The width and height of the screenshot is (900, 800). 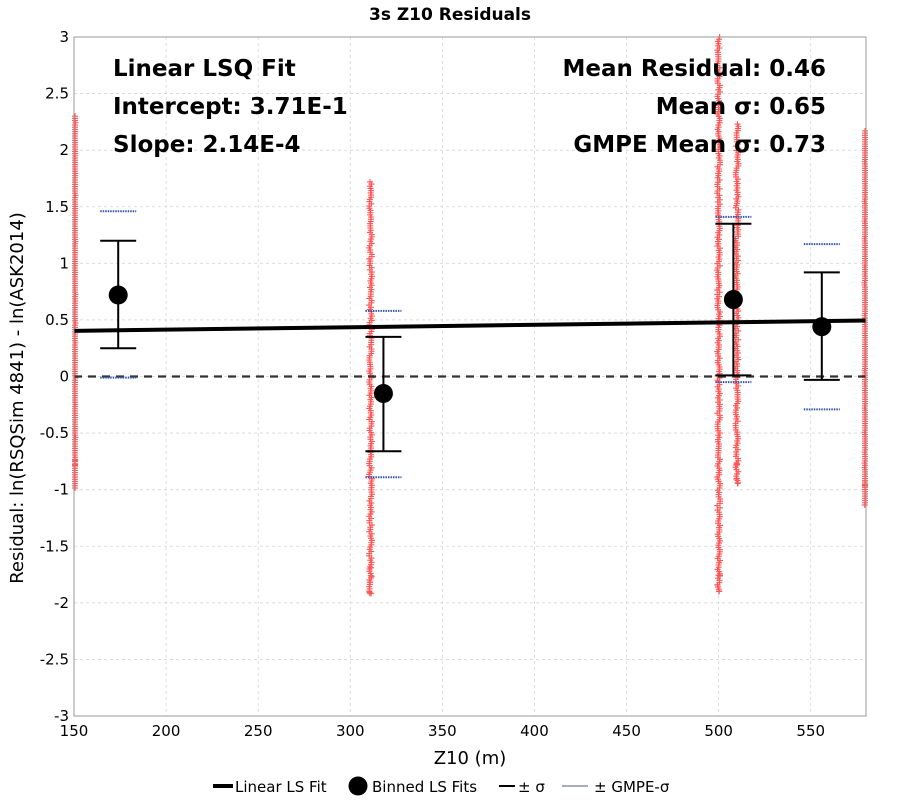 What do you see at coordinates (281, 787) in the screenshot?
I see `legend-label: Linear LS Fit` at bounding box center [281, 787].